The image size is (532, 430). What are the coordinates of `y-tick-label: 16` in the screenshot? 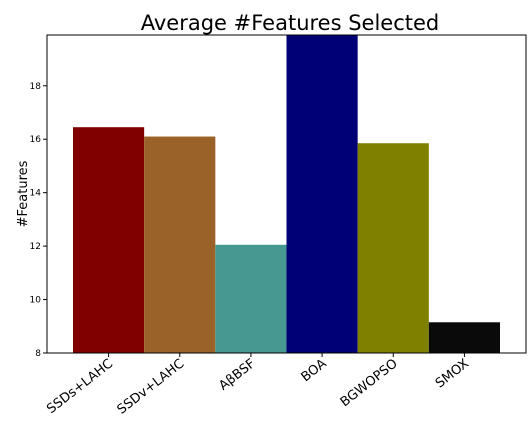 It's located at (36, 140).